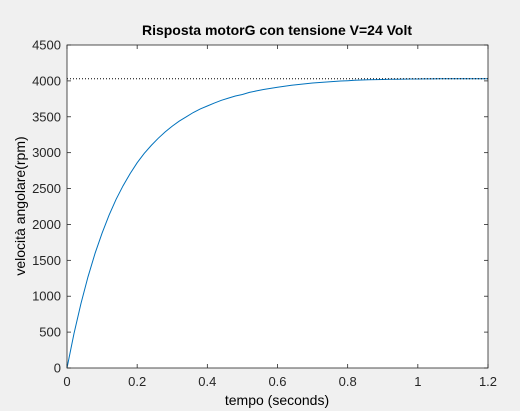 The height and width of the screenshot is (411, 520). What do you see at coordinates (50, 332) in the screenshot?
I see `y-tick-label: 500` at bounding box center [50, 332].